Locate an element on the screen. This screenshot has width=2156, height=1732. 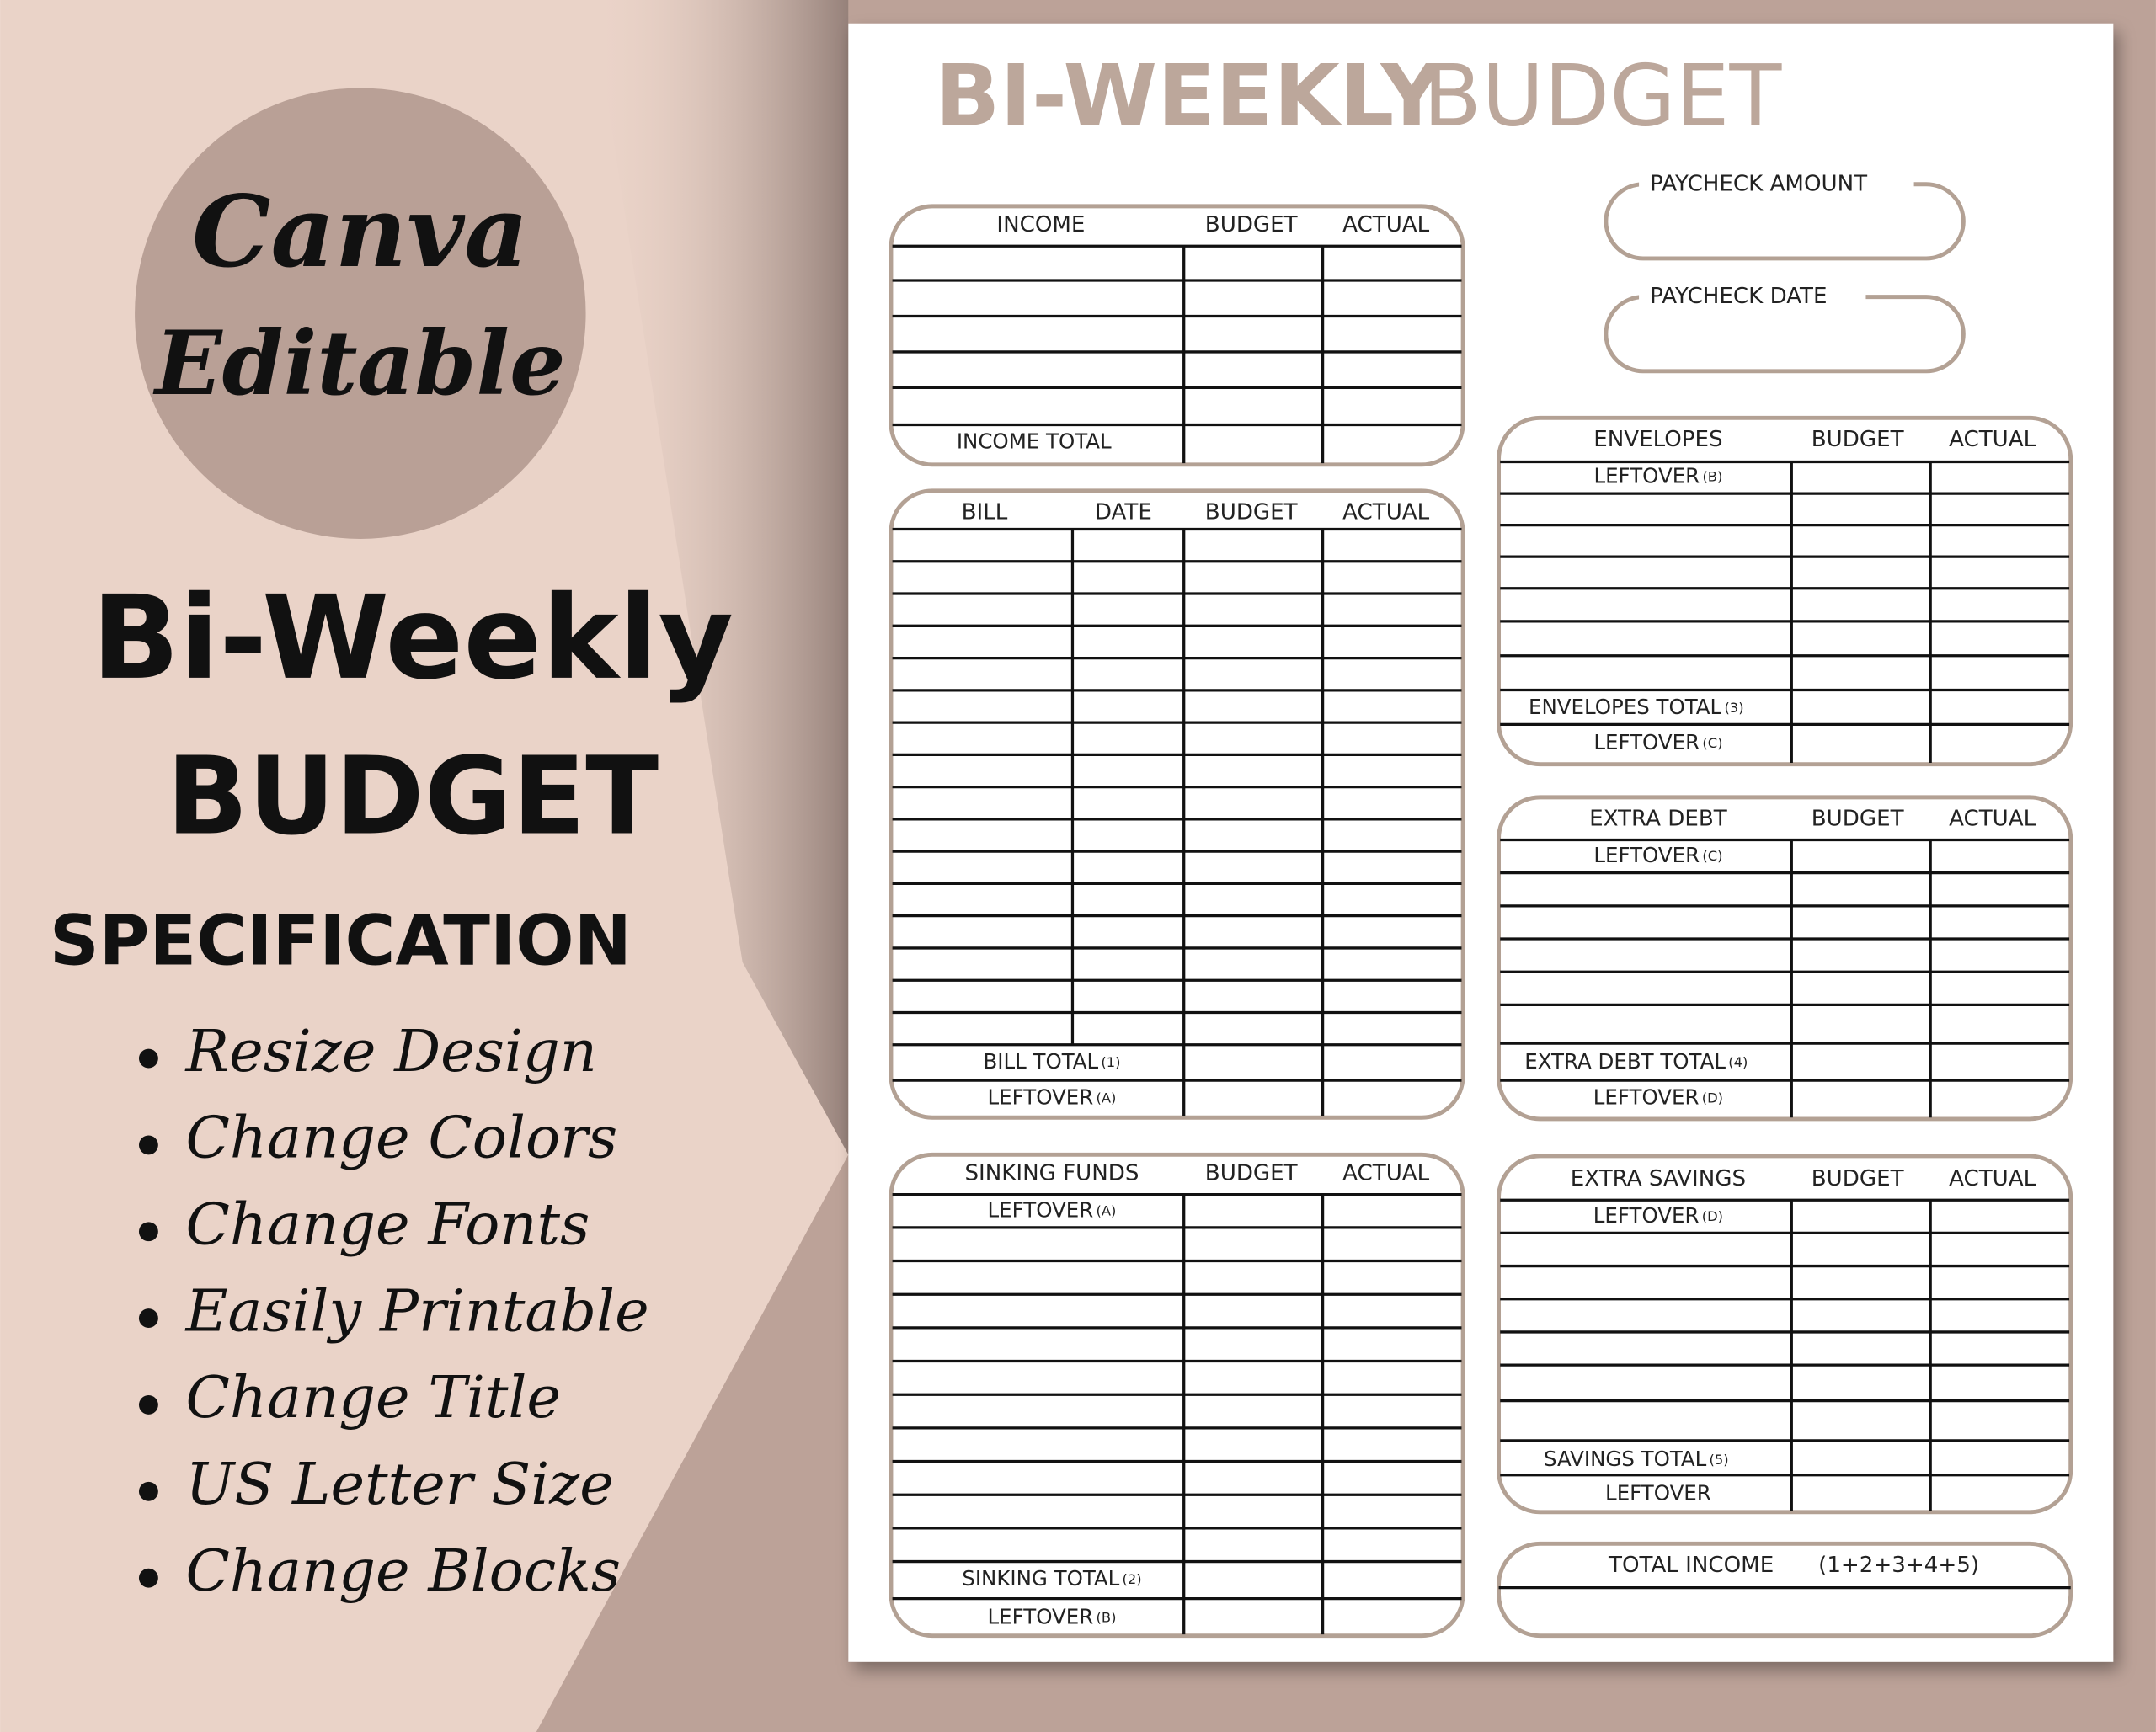
row-label-note: (B) is located at coordinates (1107, 1617).